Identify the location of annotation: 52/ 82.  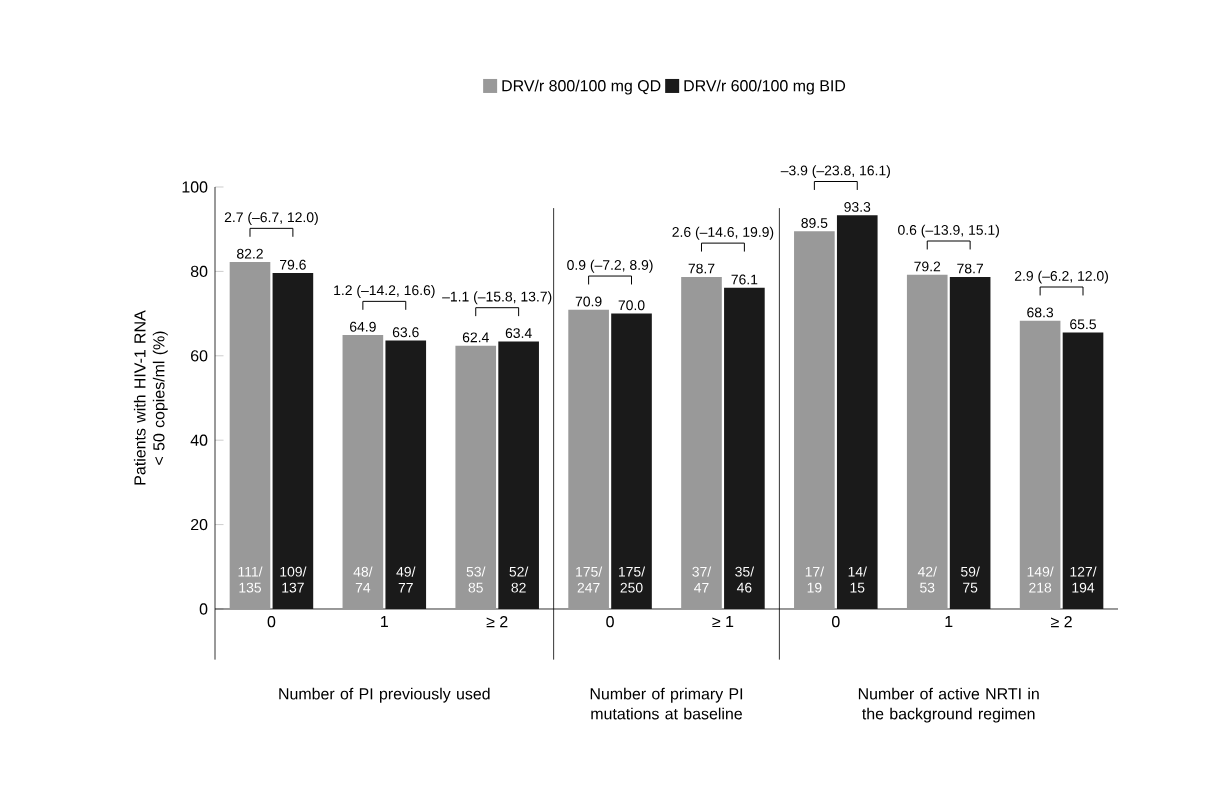
(519, 579).